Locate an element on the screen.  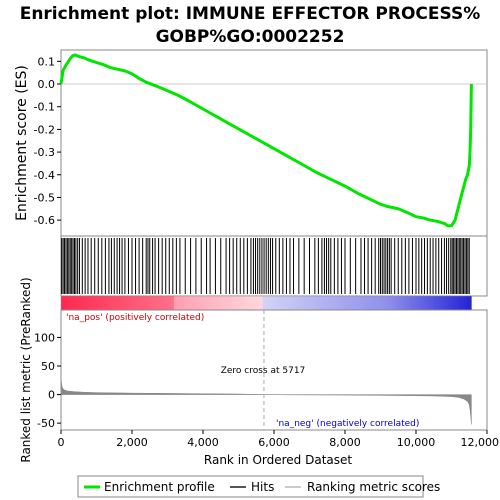
metric-ytick-label: -50 is located at coordinates (46, 423).